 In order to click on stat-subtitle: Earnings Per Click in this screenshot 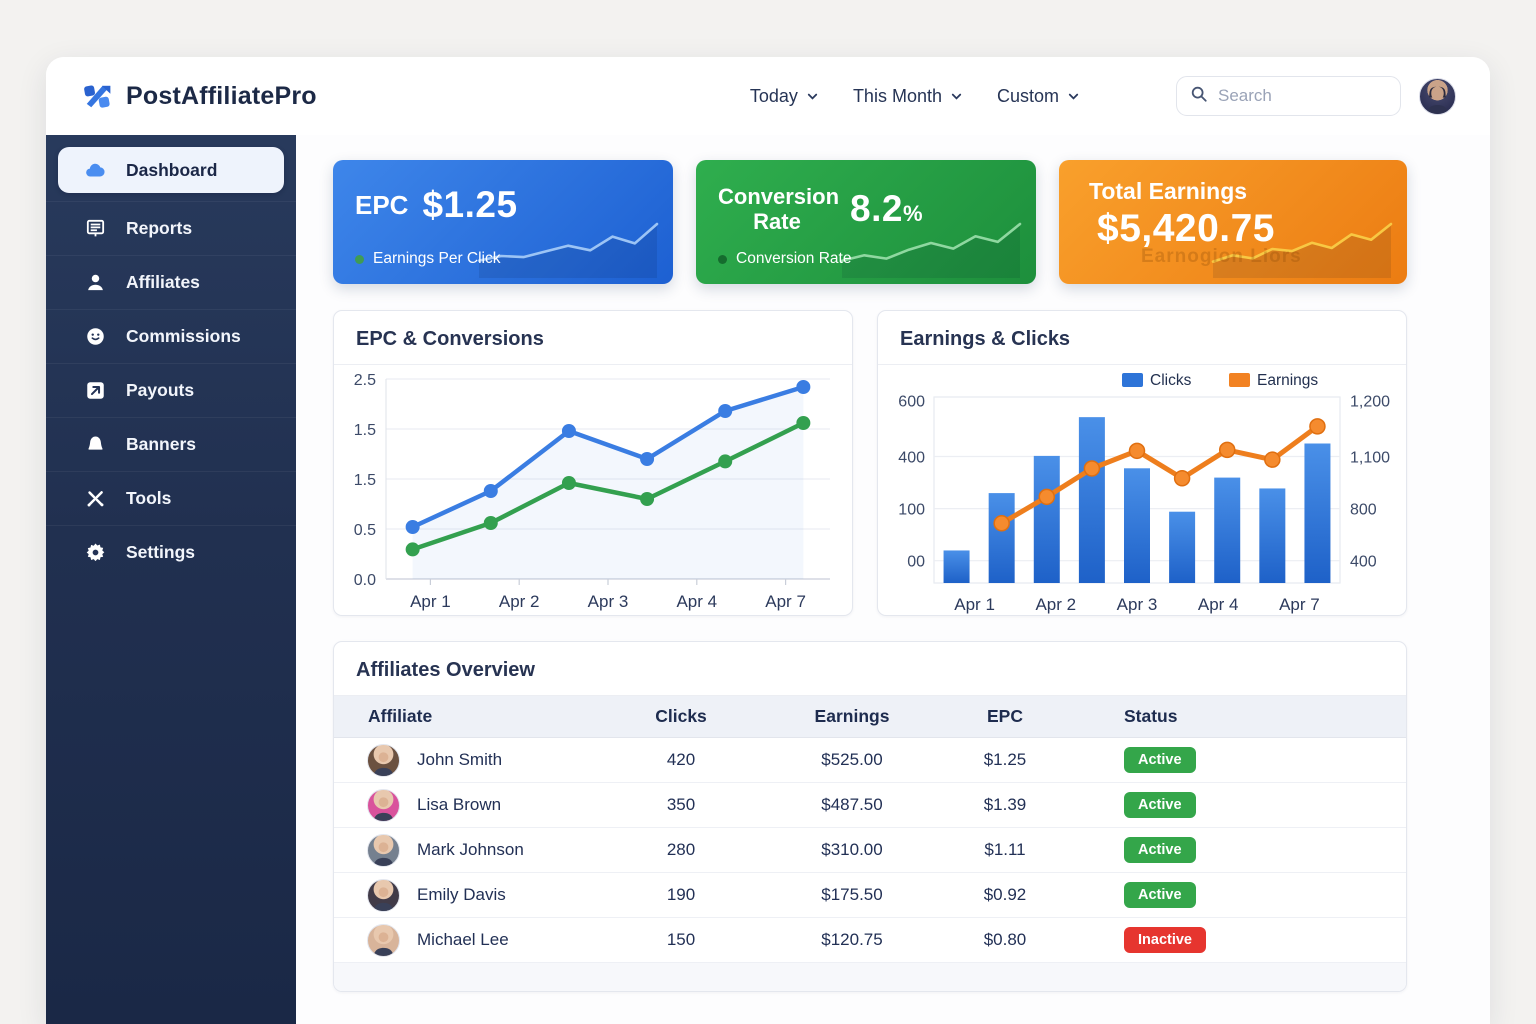, I will do `click(437, 258)`.